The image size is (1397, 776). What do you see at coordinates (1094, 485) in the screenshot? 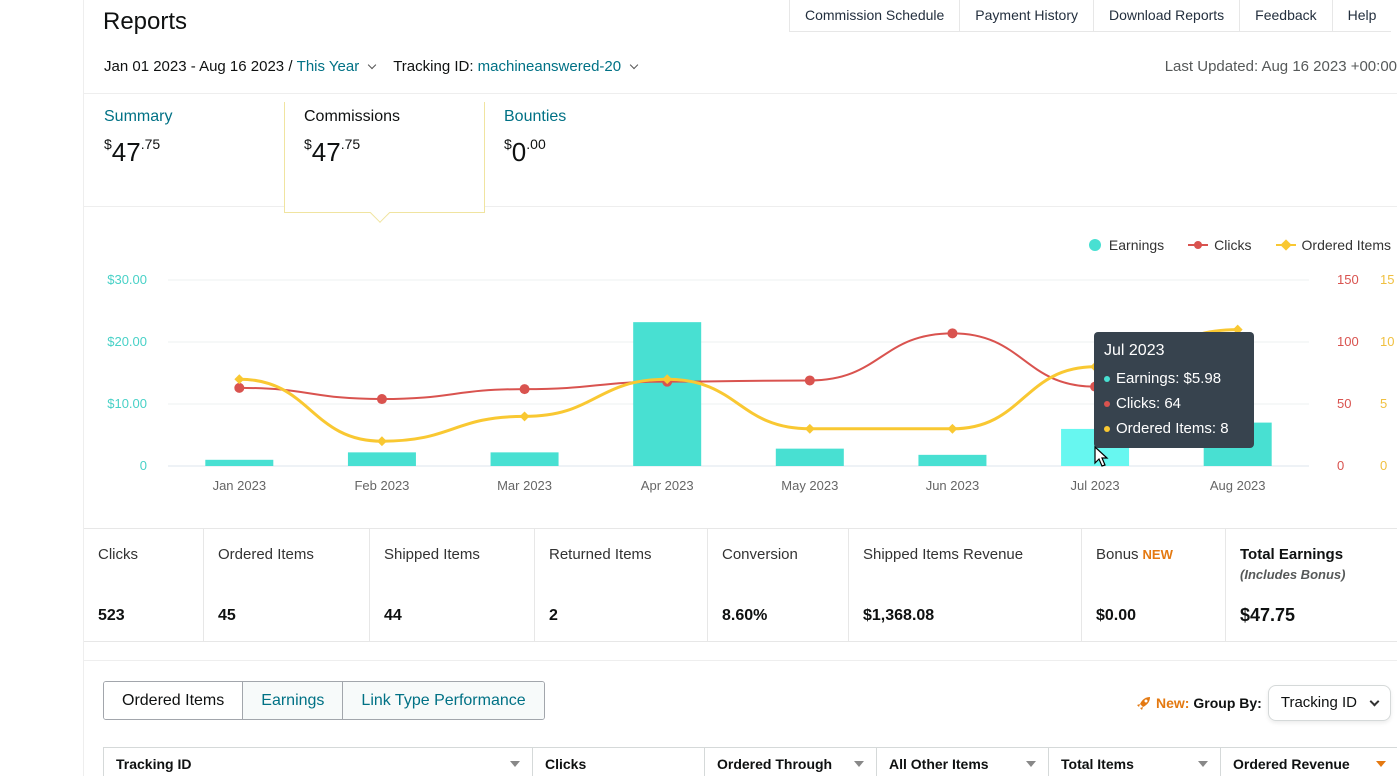
I see `x-axis-tick: Jul 2023` at bounding box center [1094, 485].